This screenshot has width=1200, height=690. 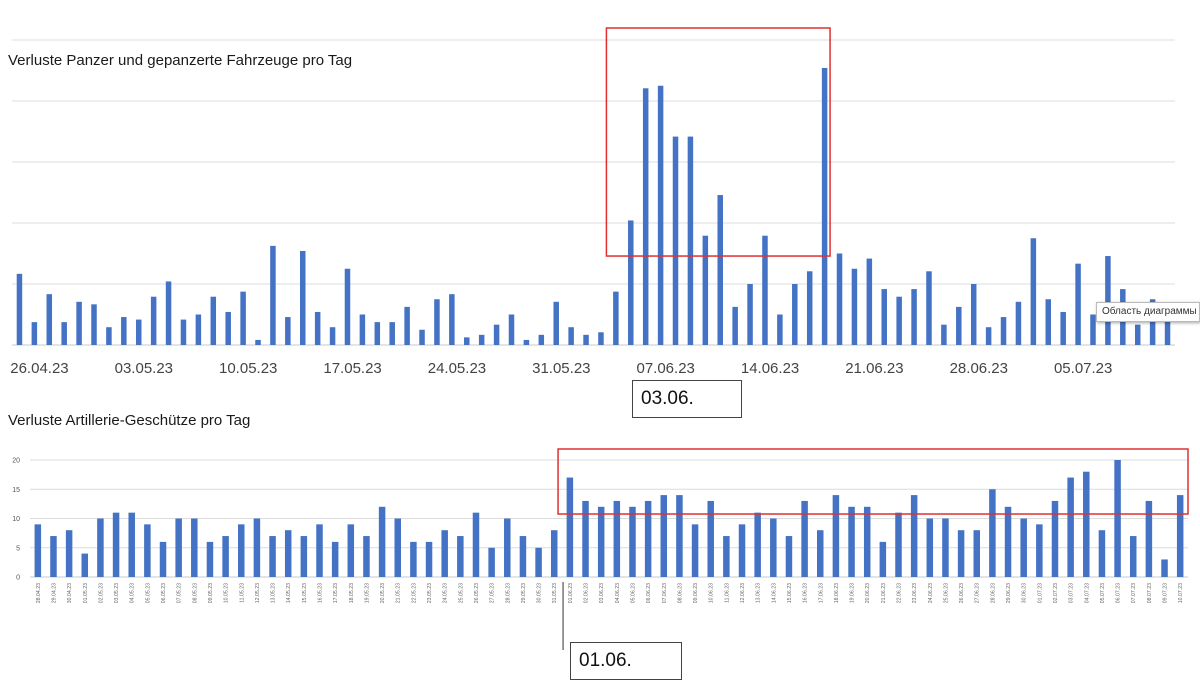 I want to click on chart-2-x-tick-label: 03.05.23, so click(x=117, y=593).